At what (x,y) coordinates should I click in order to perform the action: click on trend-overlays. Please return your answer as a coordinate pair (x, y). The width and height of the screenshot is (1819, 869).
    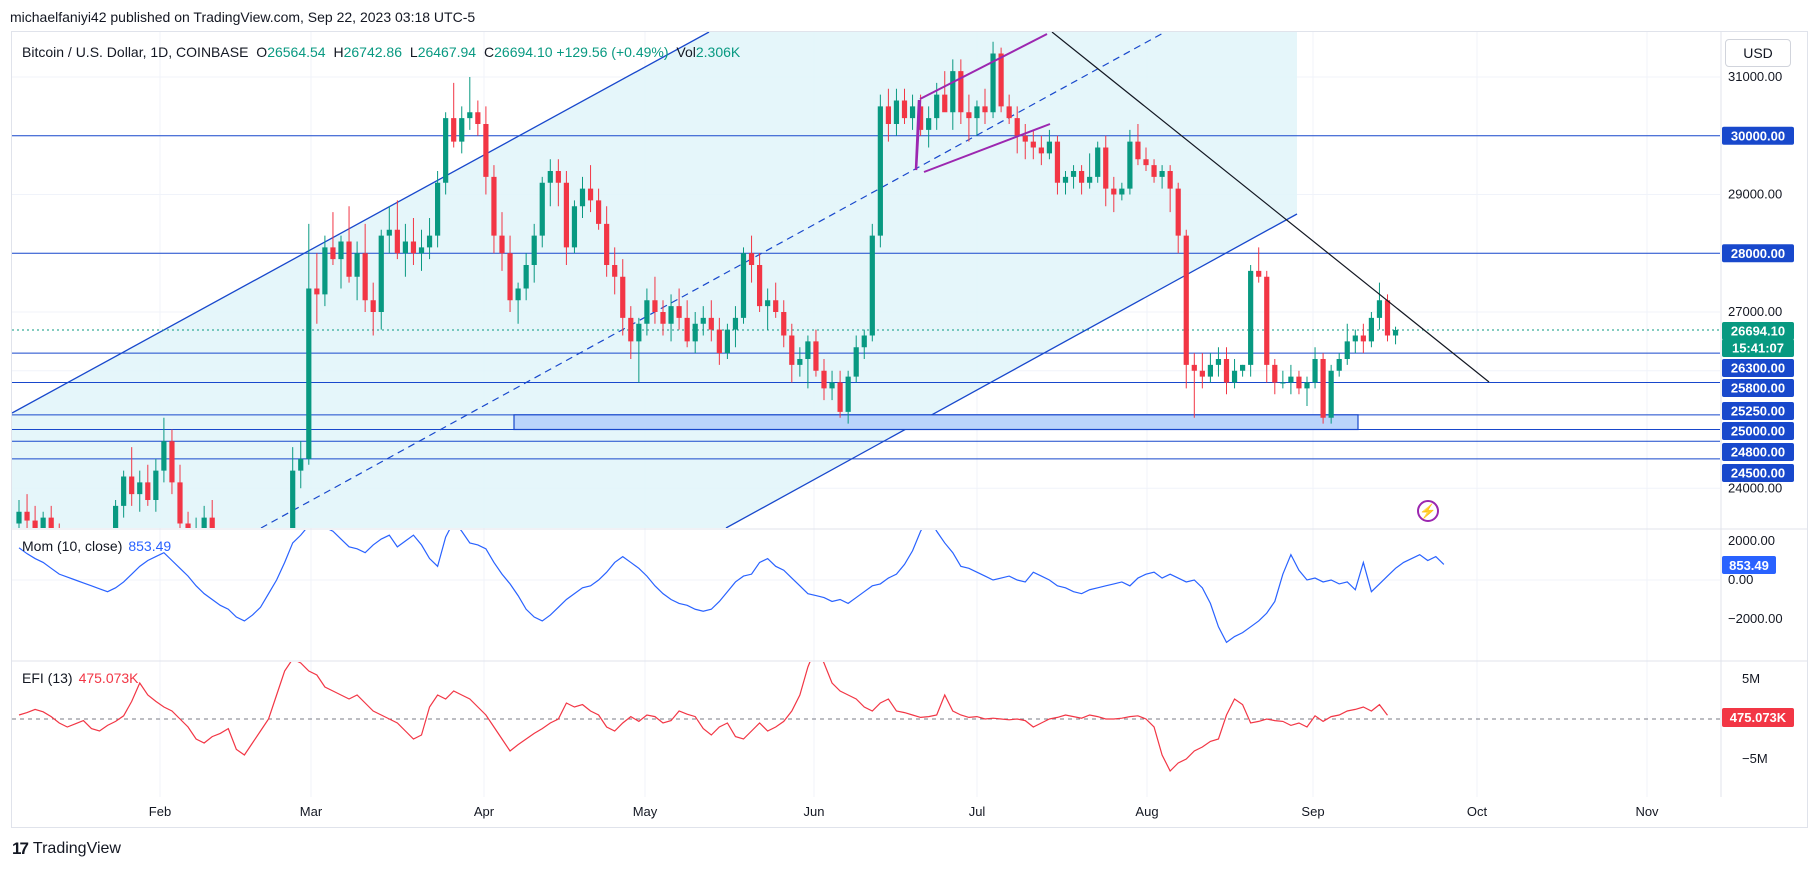
    Looking at the image, I should click on (1202, 207).